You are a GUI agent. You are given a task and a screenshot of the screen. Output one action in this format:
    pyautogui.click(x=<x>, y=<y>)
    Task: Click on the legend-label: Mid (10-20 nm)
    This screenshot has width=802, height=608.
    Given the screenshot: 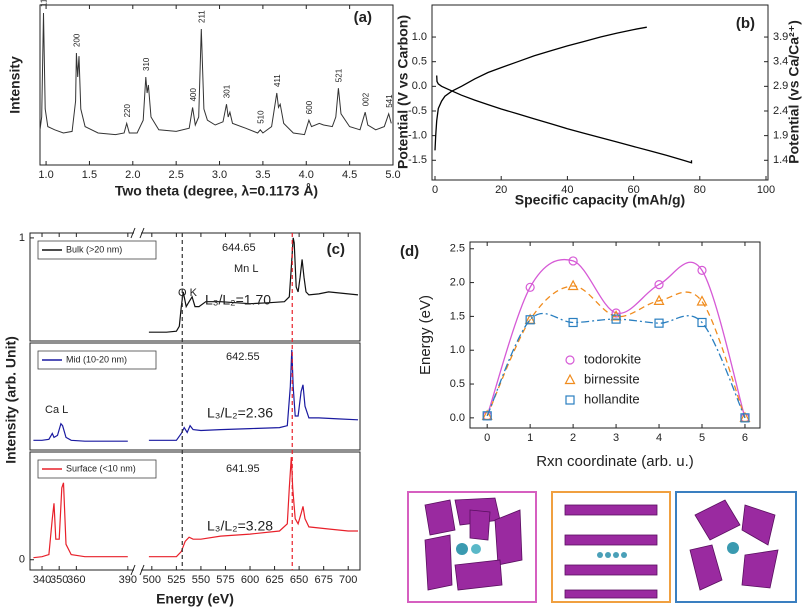 What is the action you would take?
    pyautogui.click(x=96, y=359)
    